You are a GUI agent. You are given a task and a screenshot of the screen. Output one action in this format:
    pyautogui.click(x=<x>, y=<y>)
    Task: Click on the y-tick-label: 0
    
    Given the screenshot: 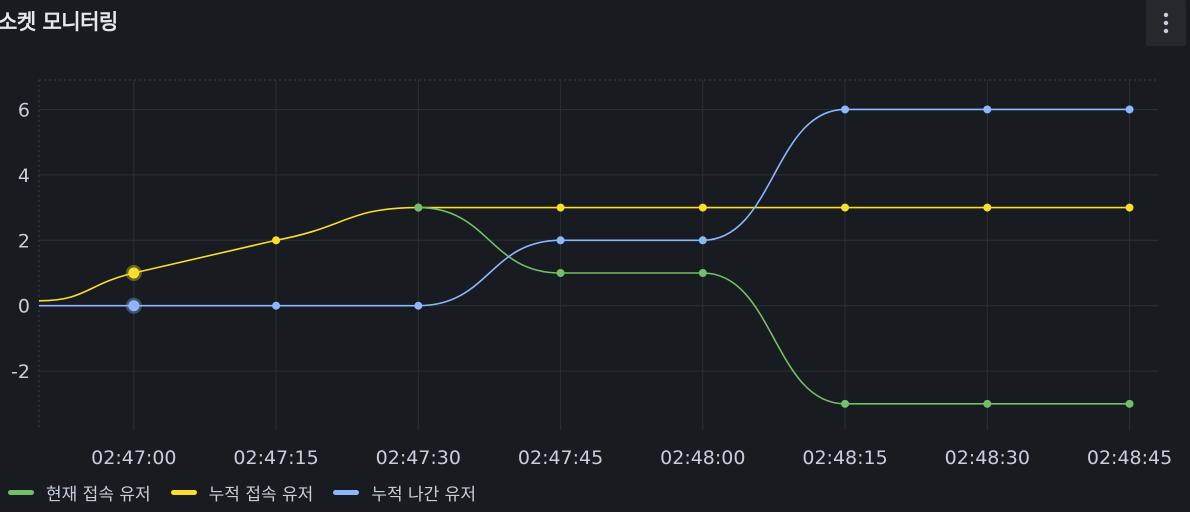 What is the action you would take?
    pyautogui.click(x=24, y=307)
    